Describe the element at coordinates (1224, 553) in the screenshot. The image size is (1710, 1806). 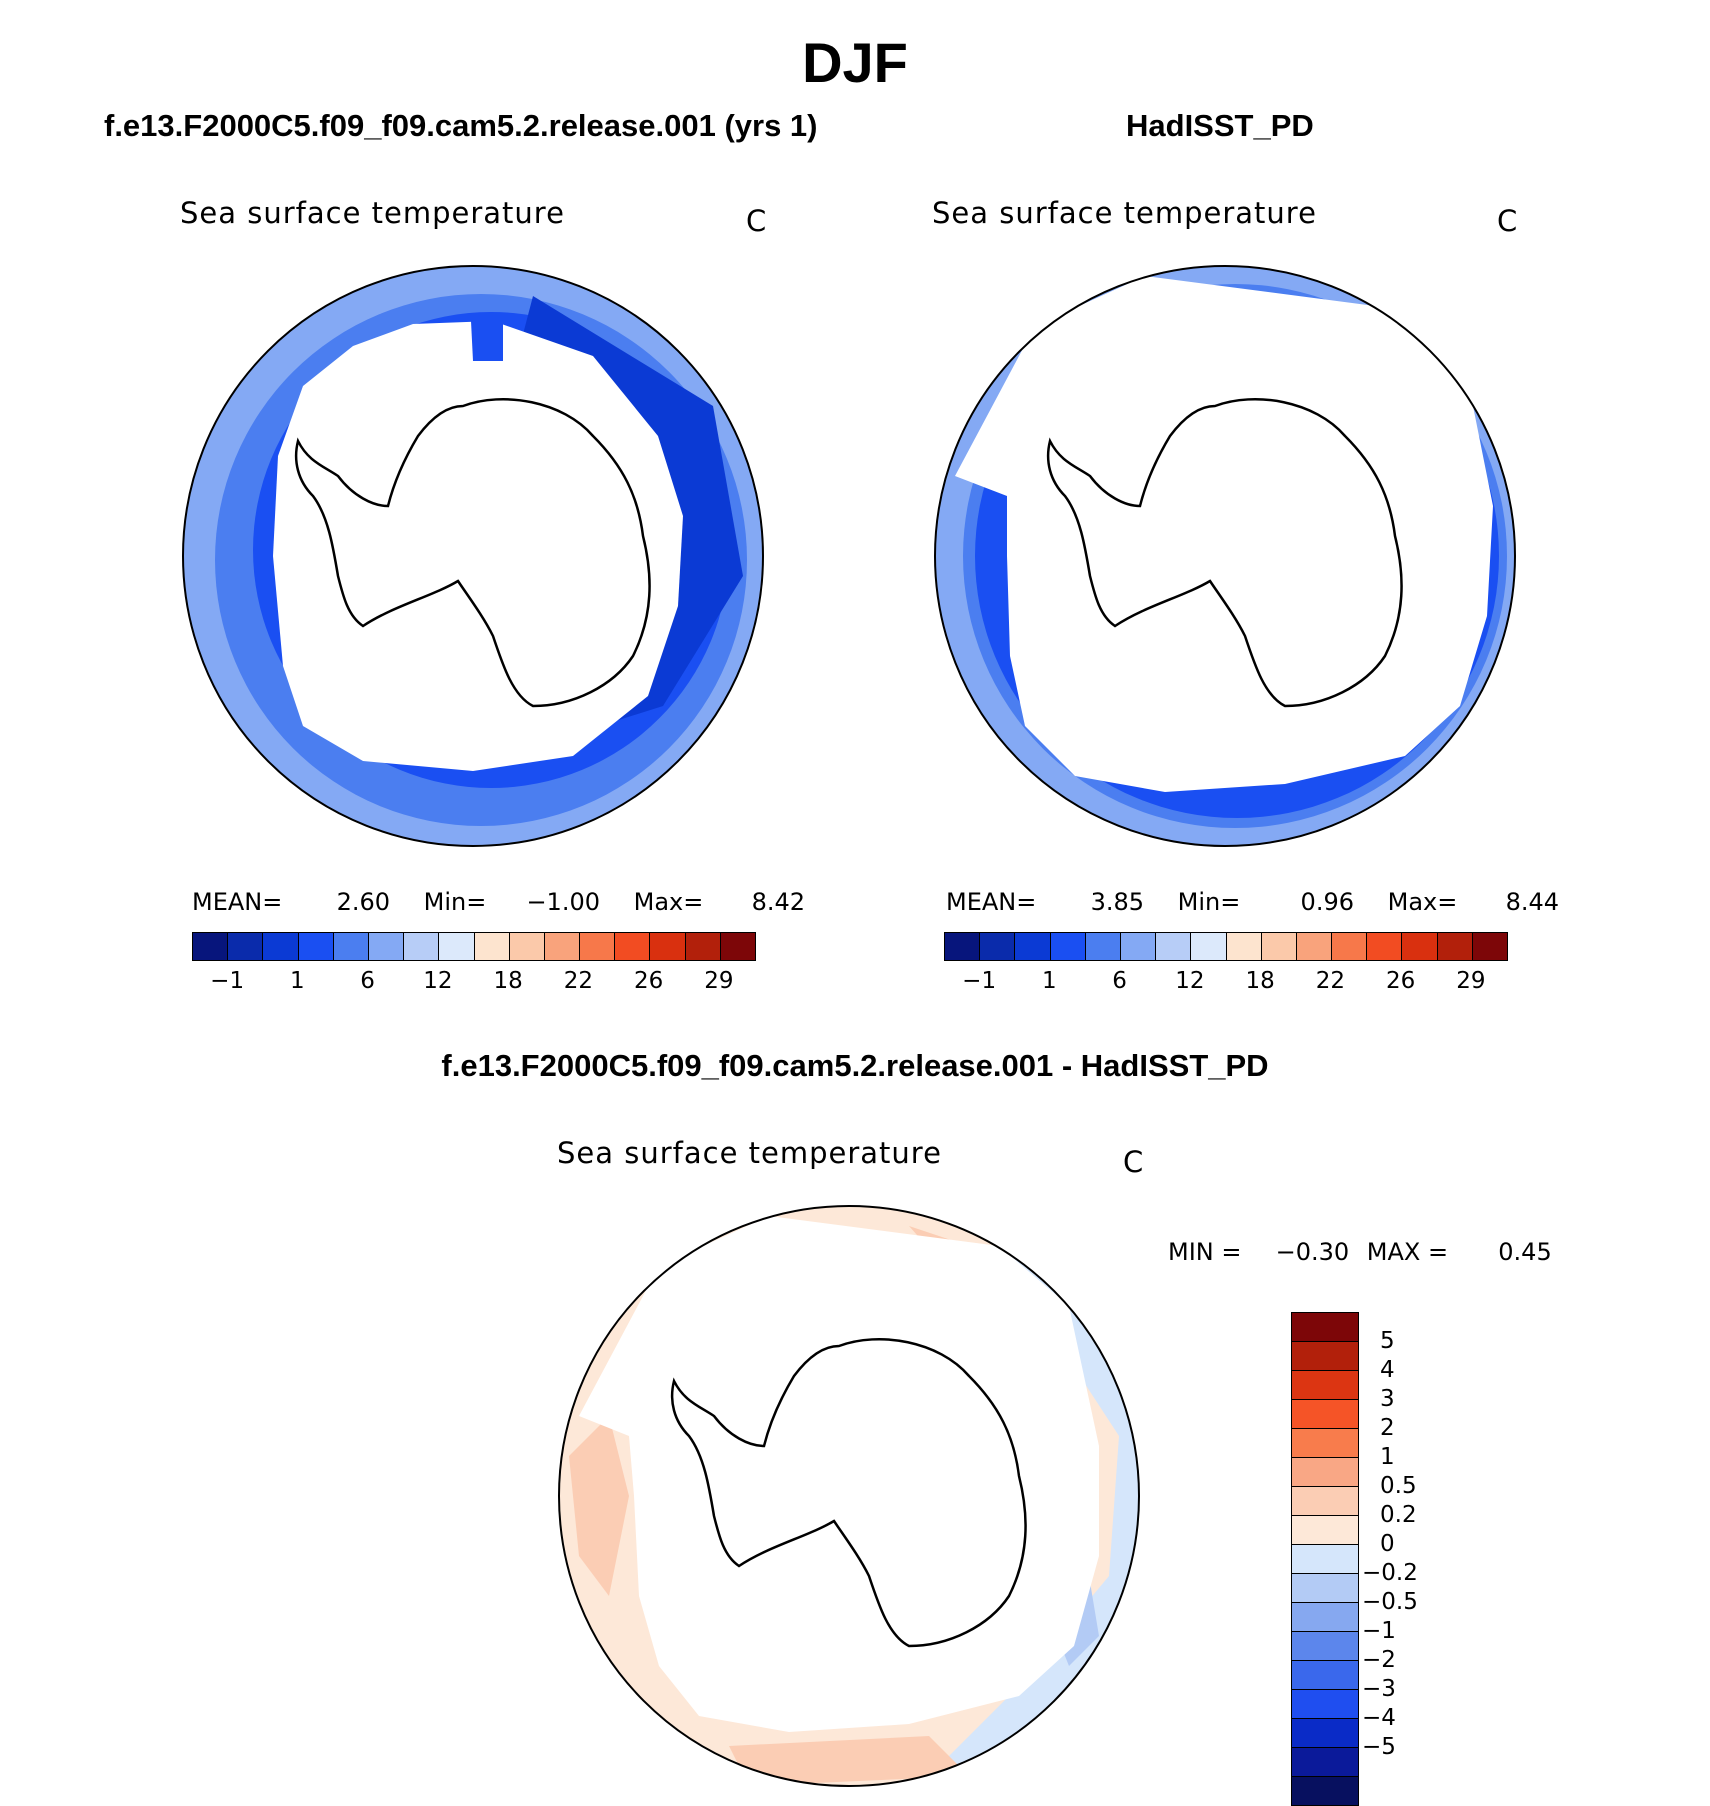
I see `panel2-antarctica-coastline` at that location.